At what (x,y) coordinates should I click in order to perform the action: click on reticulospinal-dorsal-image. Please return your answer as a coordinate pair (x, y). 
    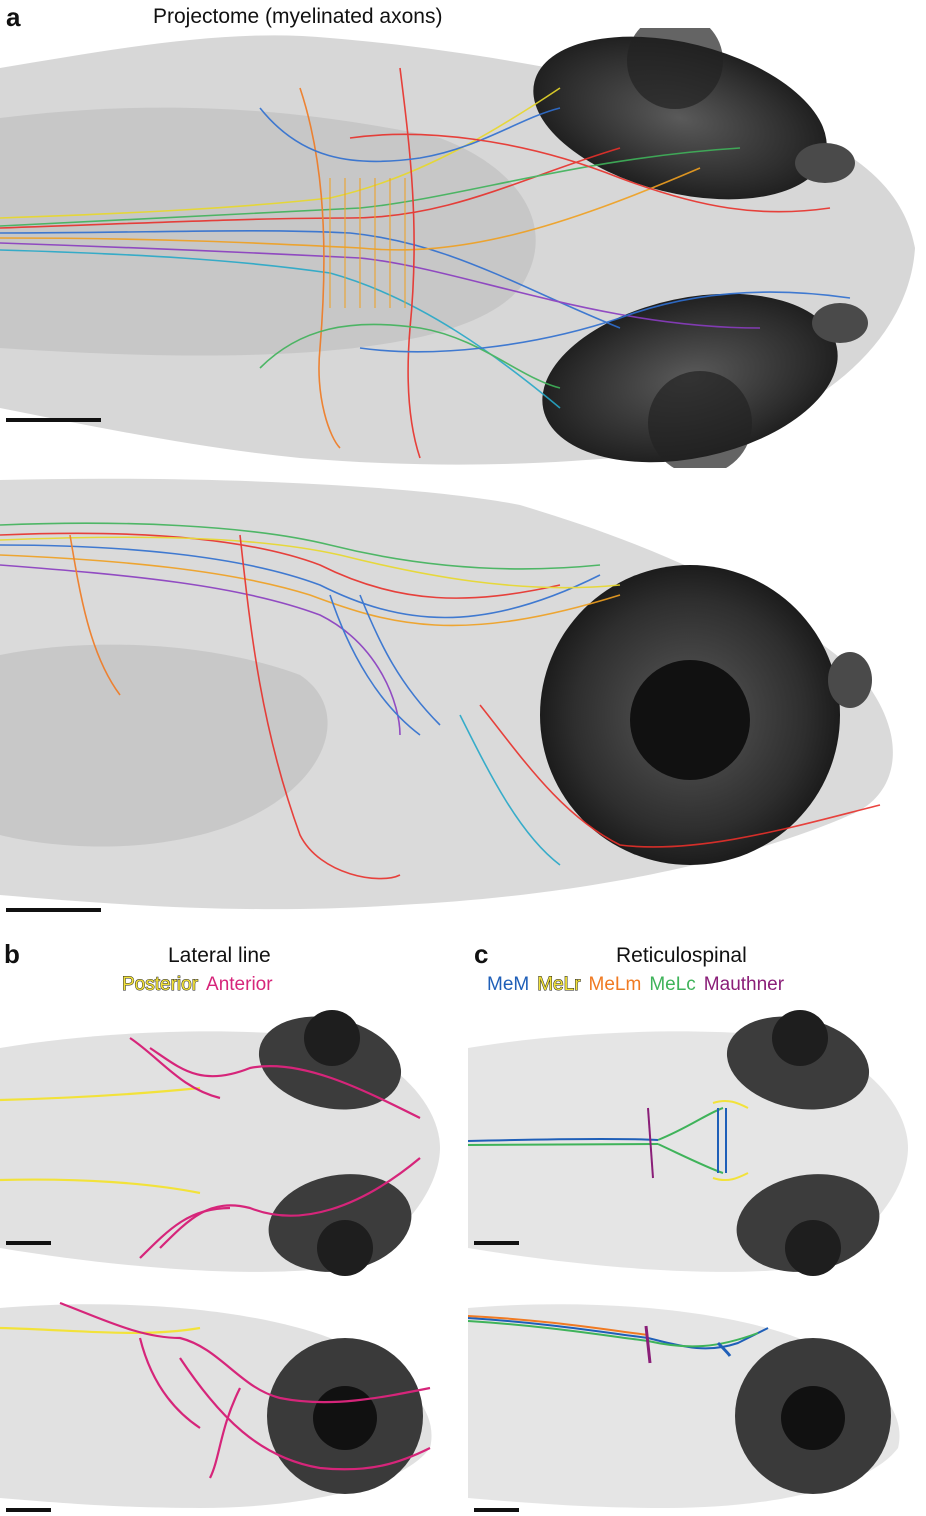
    Looking at the image, I should click on (695, 1148).